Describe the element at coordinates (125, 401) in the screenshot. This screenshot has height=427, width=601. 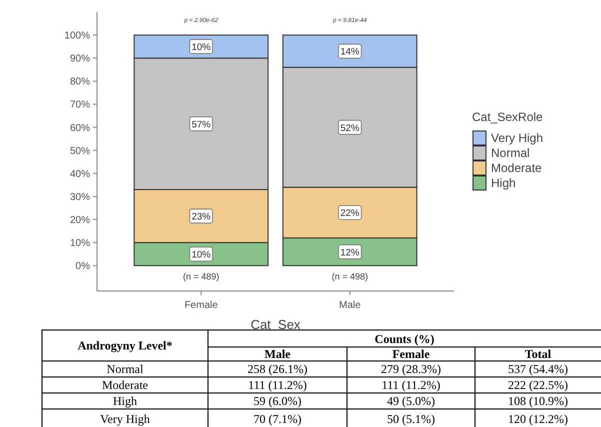
I see `text: High` at that location.